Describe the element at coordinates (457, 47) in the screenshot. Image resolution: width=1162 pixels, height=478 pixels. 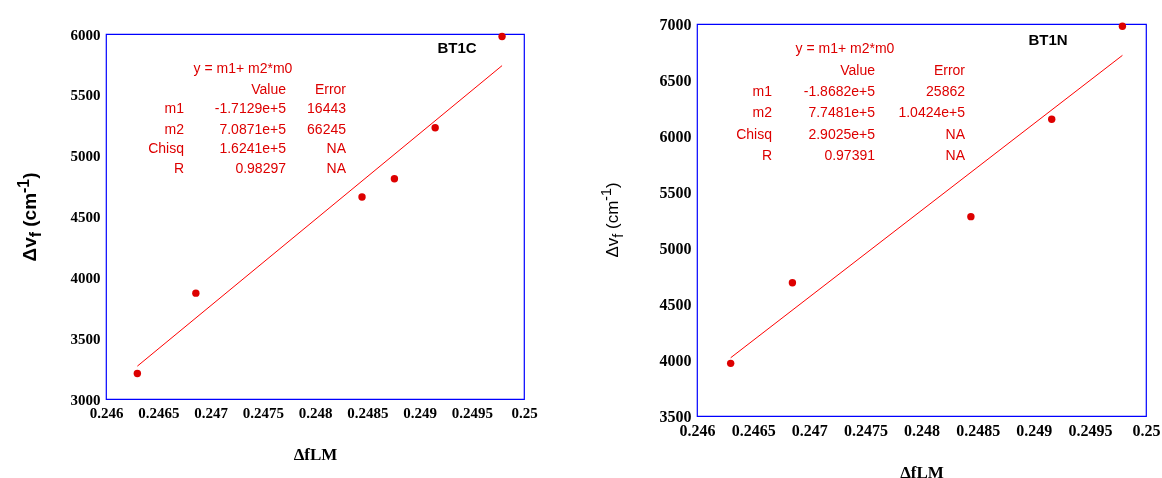
I see `chart-title: BT1C` at that location.